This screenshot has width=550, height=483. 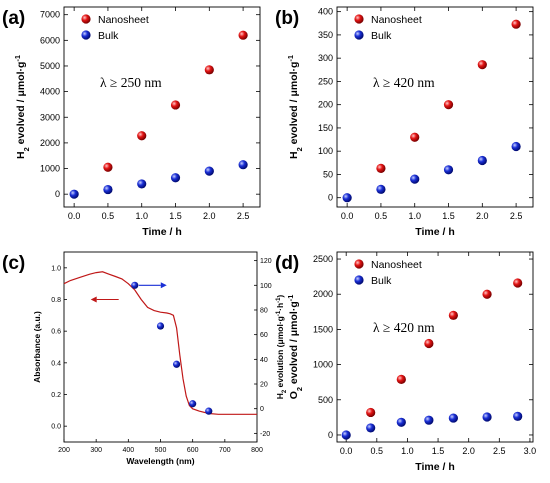 What do you see at coordinates (285, 391) in the screenshot?
I see `y2-axis-title-part: 2` at bounding box center [285, 391].